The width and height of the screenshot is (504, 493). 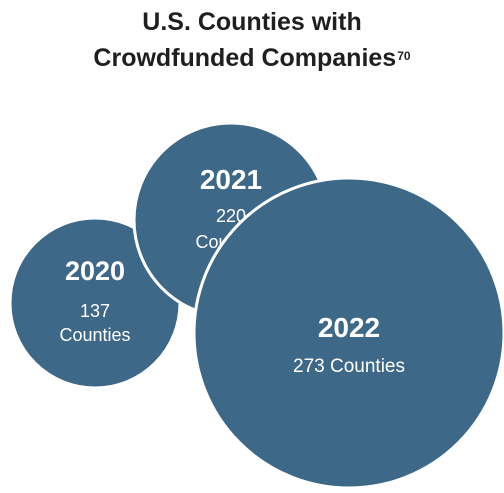 I want to click on bubble-2020: 2020 137 Counties, so click(x=95, y=303).